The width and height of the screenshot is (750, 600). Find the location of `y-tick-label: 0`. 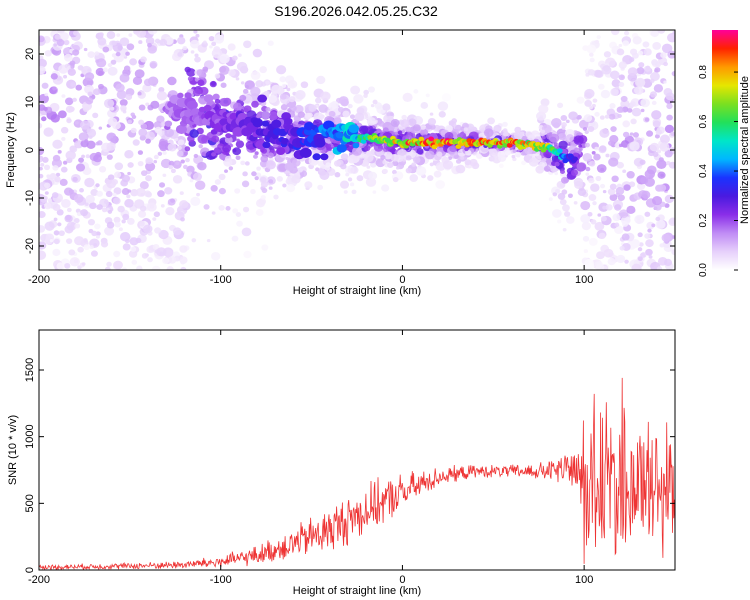

y-tick-label: 0 is located at coordinates (30, 570).